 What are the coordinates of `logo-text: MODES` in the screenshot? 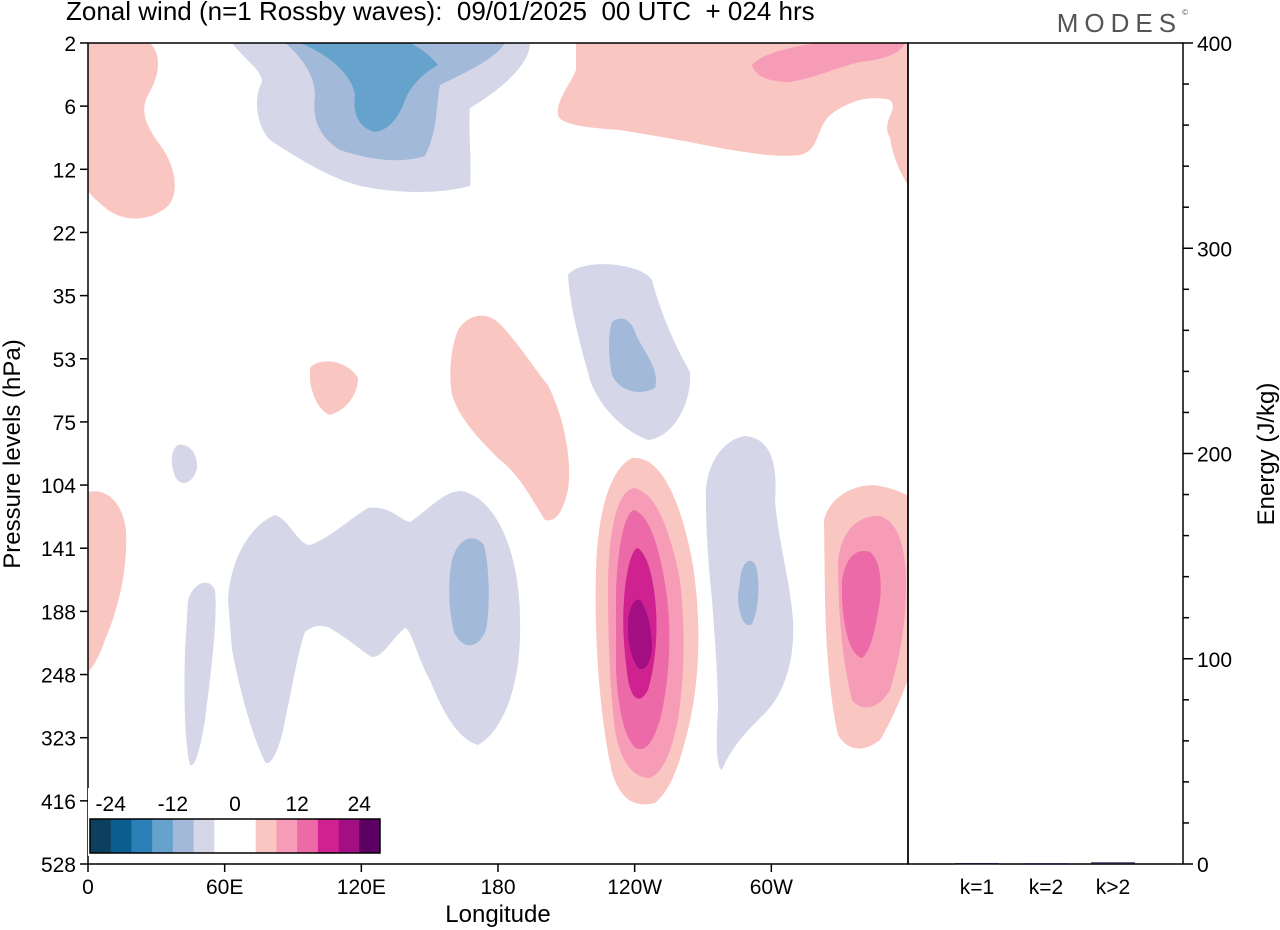 It's located at (1119, 23).